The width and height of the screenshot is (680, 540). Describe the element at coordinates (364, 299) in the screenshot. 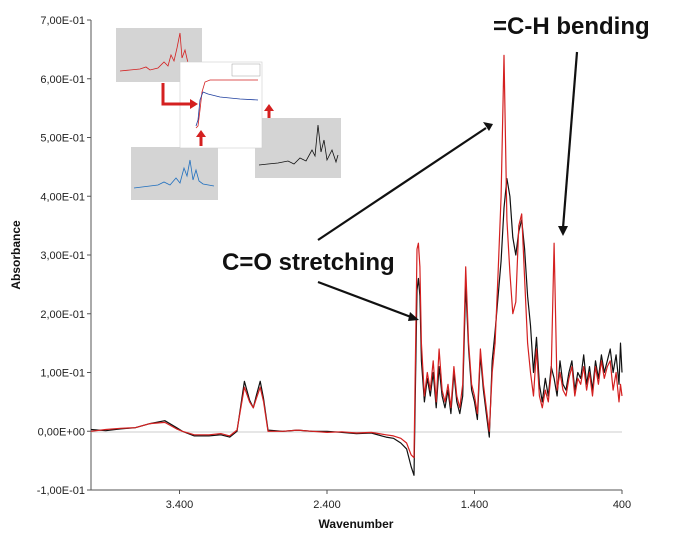

I see `arrow-co-lower` at that location.